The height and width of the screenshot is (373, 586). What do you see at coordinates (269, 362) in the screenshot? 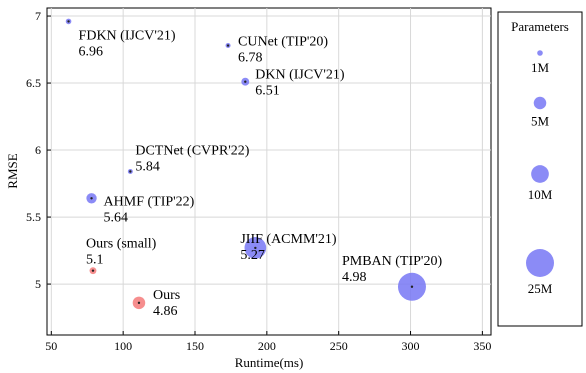
I see `x-axis-label: Runtime(ms)` at bounding box center [269, 362].